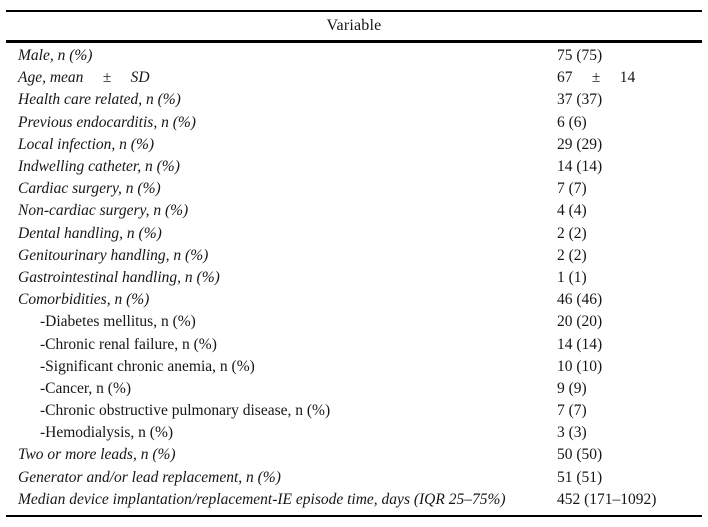  What do you see at coordinates (580, 366) in the screenshot?
I see `row-value: 10 (10)` at bounding box center [580, 366].